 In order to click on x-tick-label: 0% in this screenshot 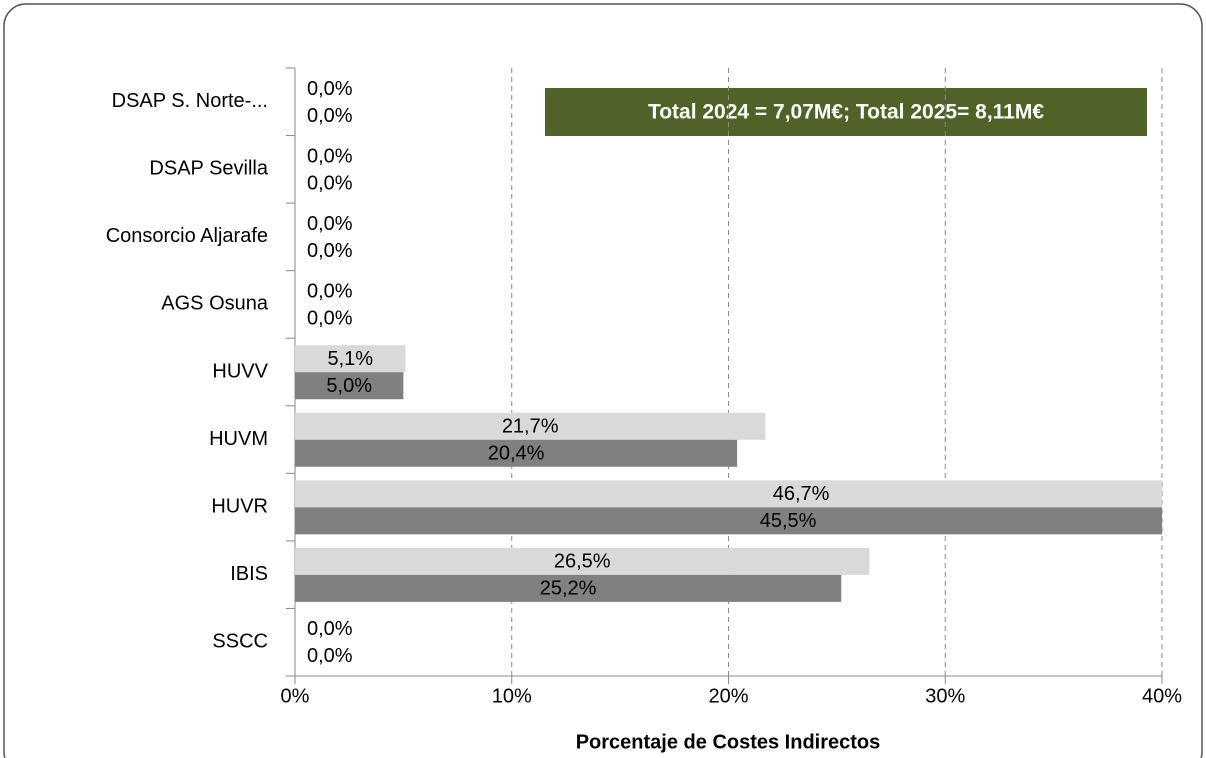, I will do `click(295, 697)`.